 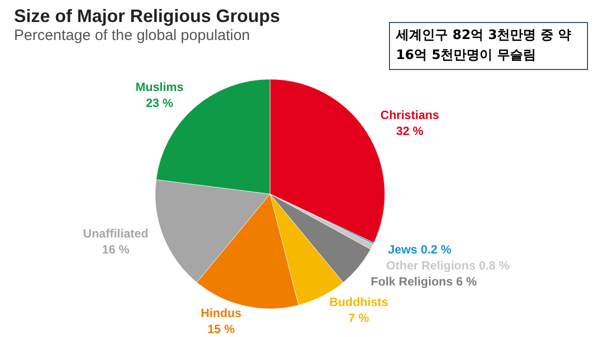 What do you see at coordinates (420, 249) in the screenshot?
I see `slice-label: Jews 0.2 %` at bounding box center [420, 249].